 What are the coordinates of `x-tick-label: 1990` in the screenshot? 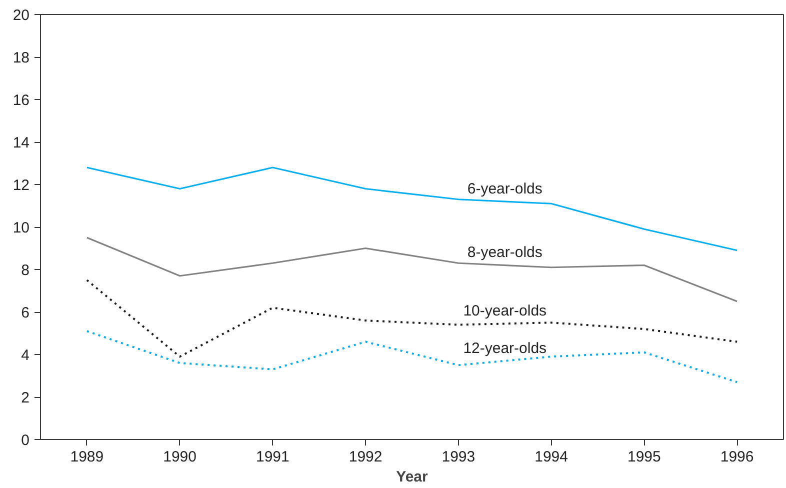 It's located at (180, 457).